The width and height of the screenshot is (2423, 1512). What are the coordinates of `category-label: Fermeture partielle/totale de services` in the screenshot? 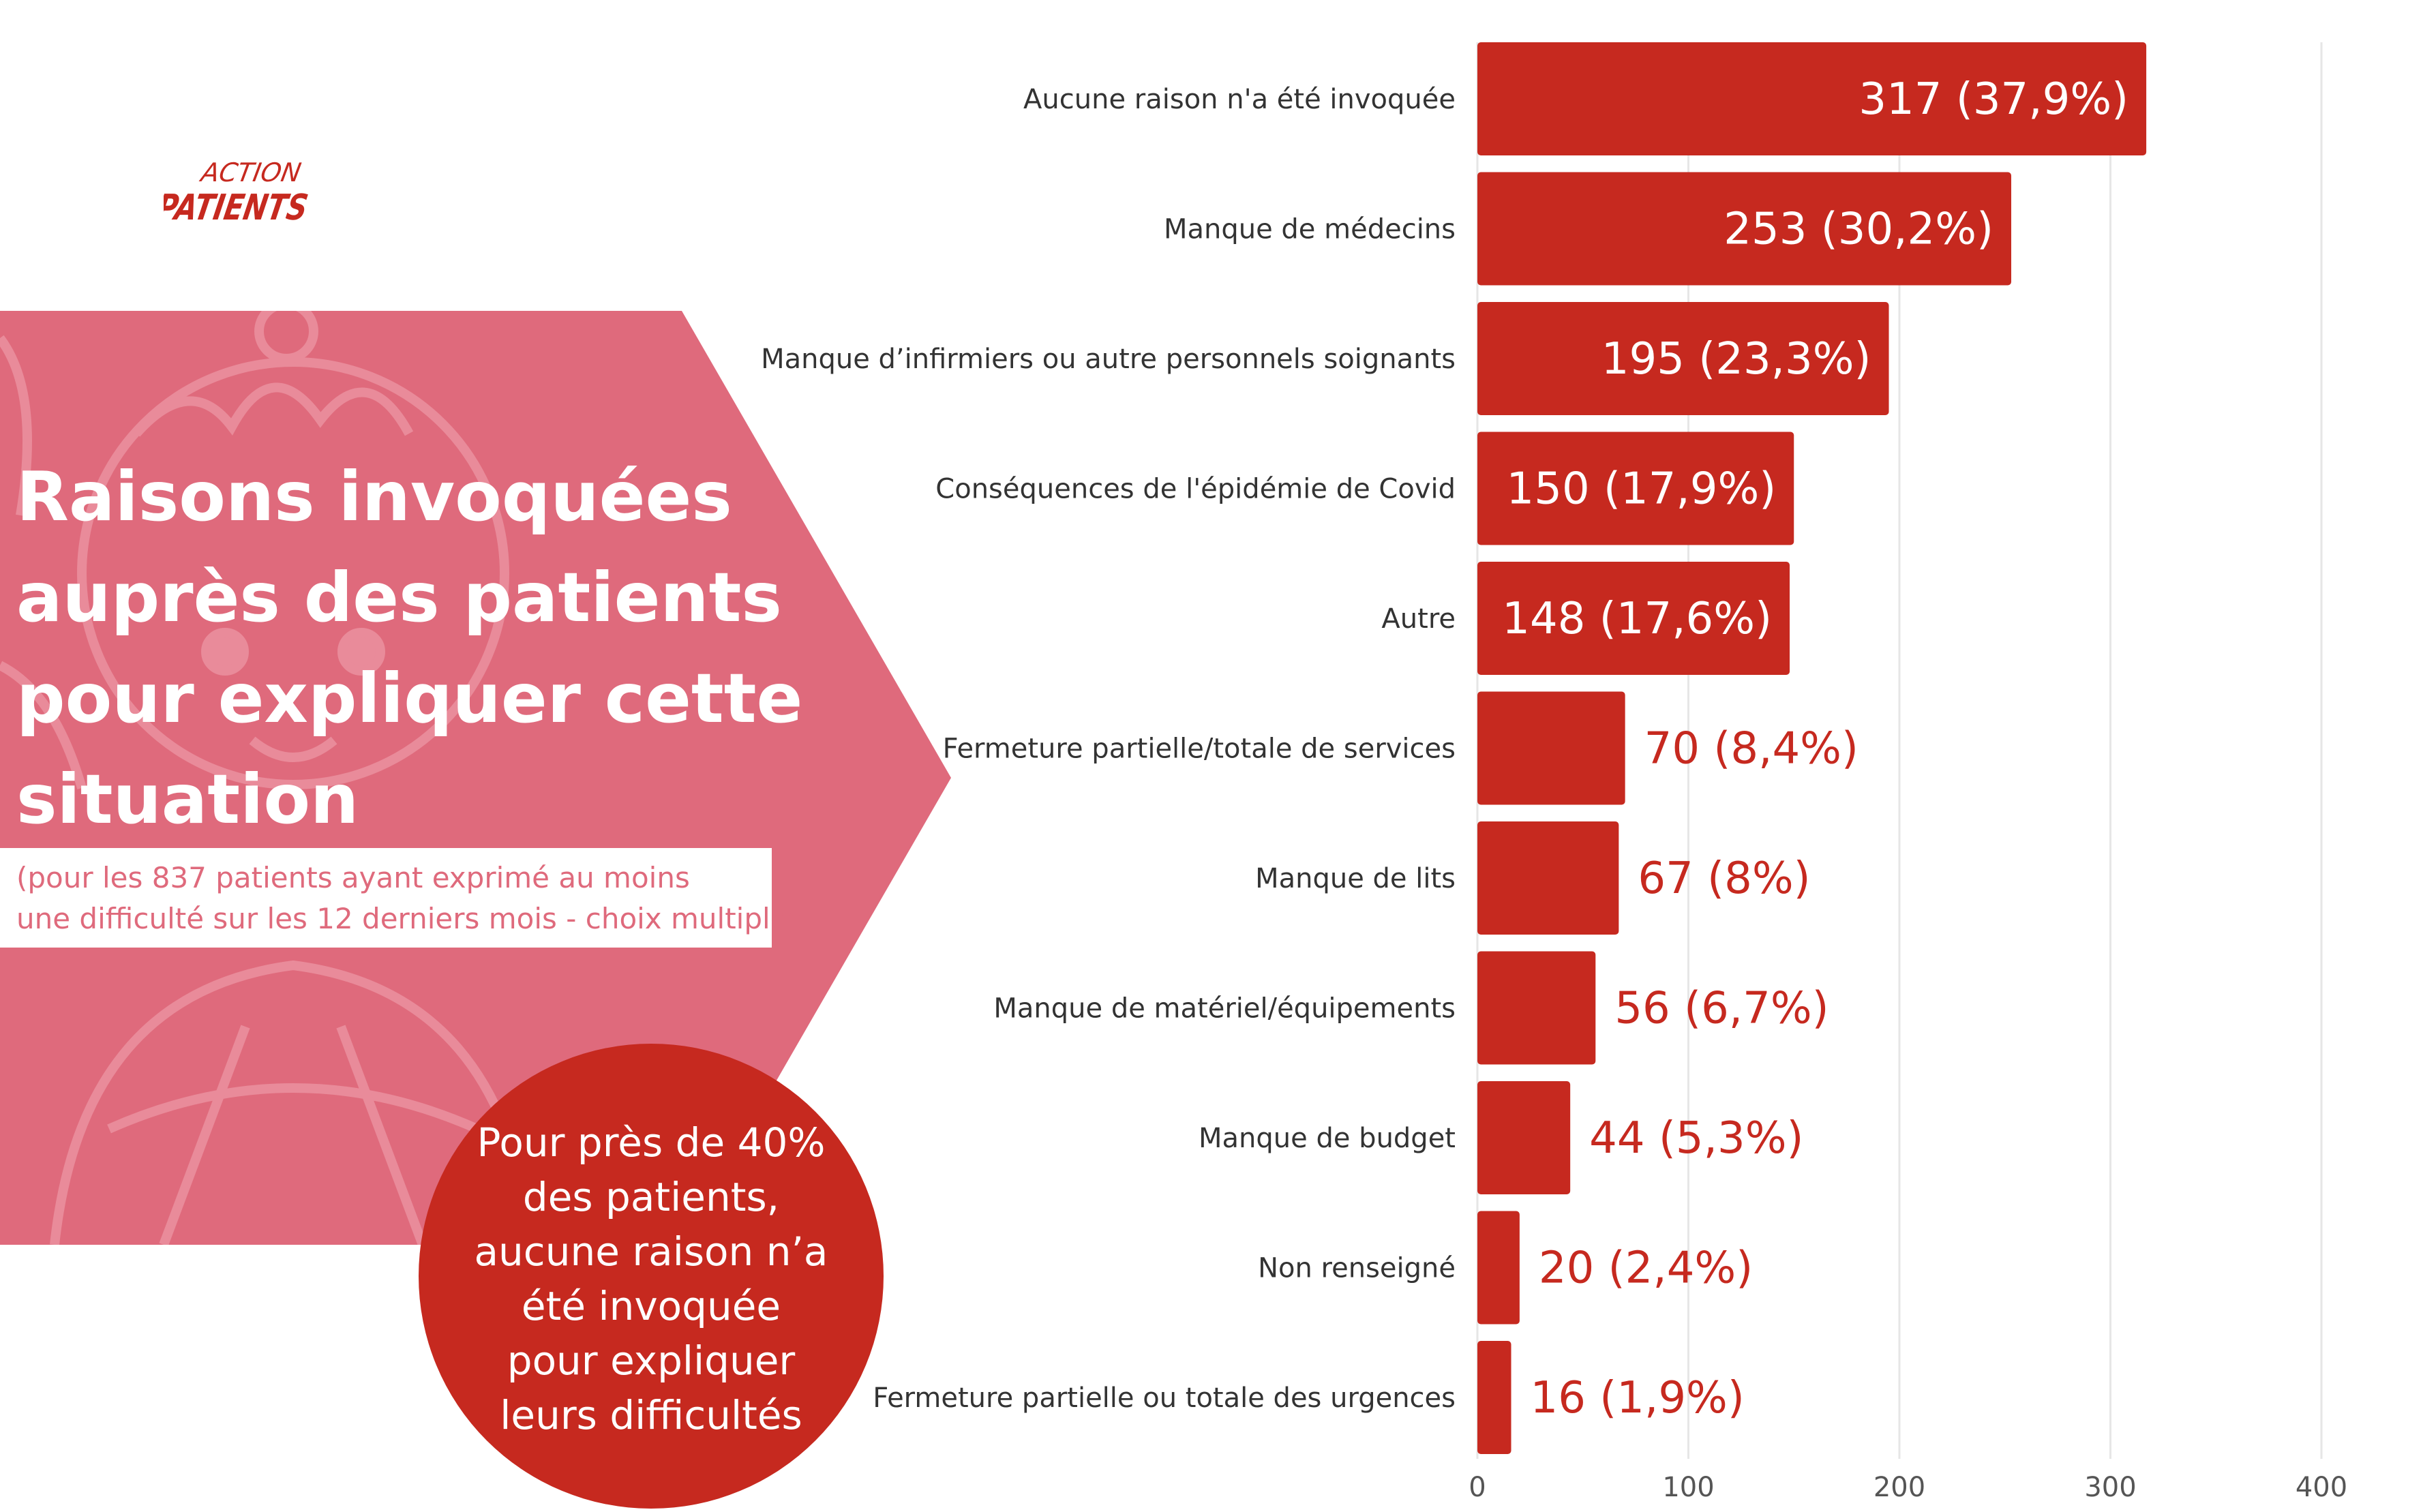 It's located at (1199, 750).